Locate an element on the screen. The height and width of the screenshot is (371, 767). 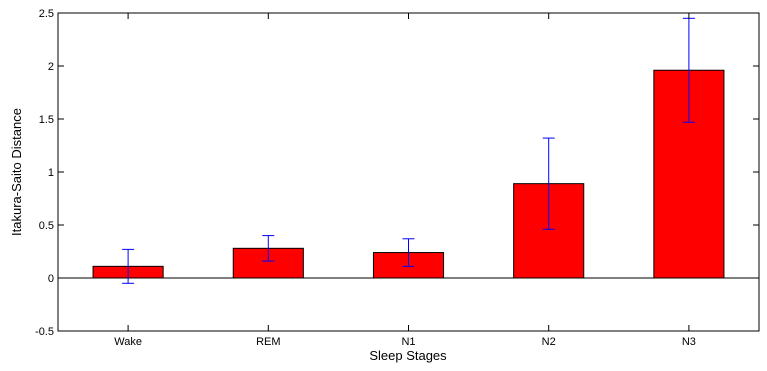
x-tick-label: Wake is located at coordinates (128, 342).